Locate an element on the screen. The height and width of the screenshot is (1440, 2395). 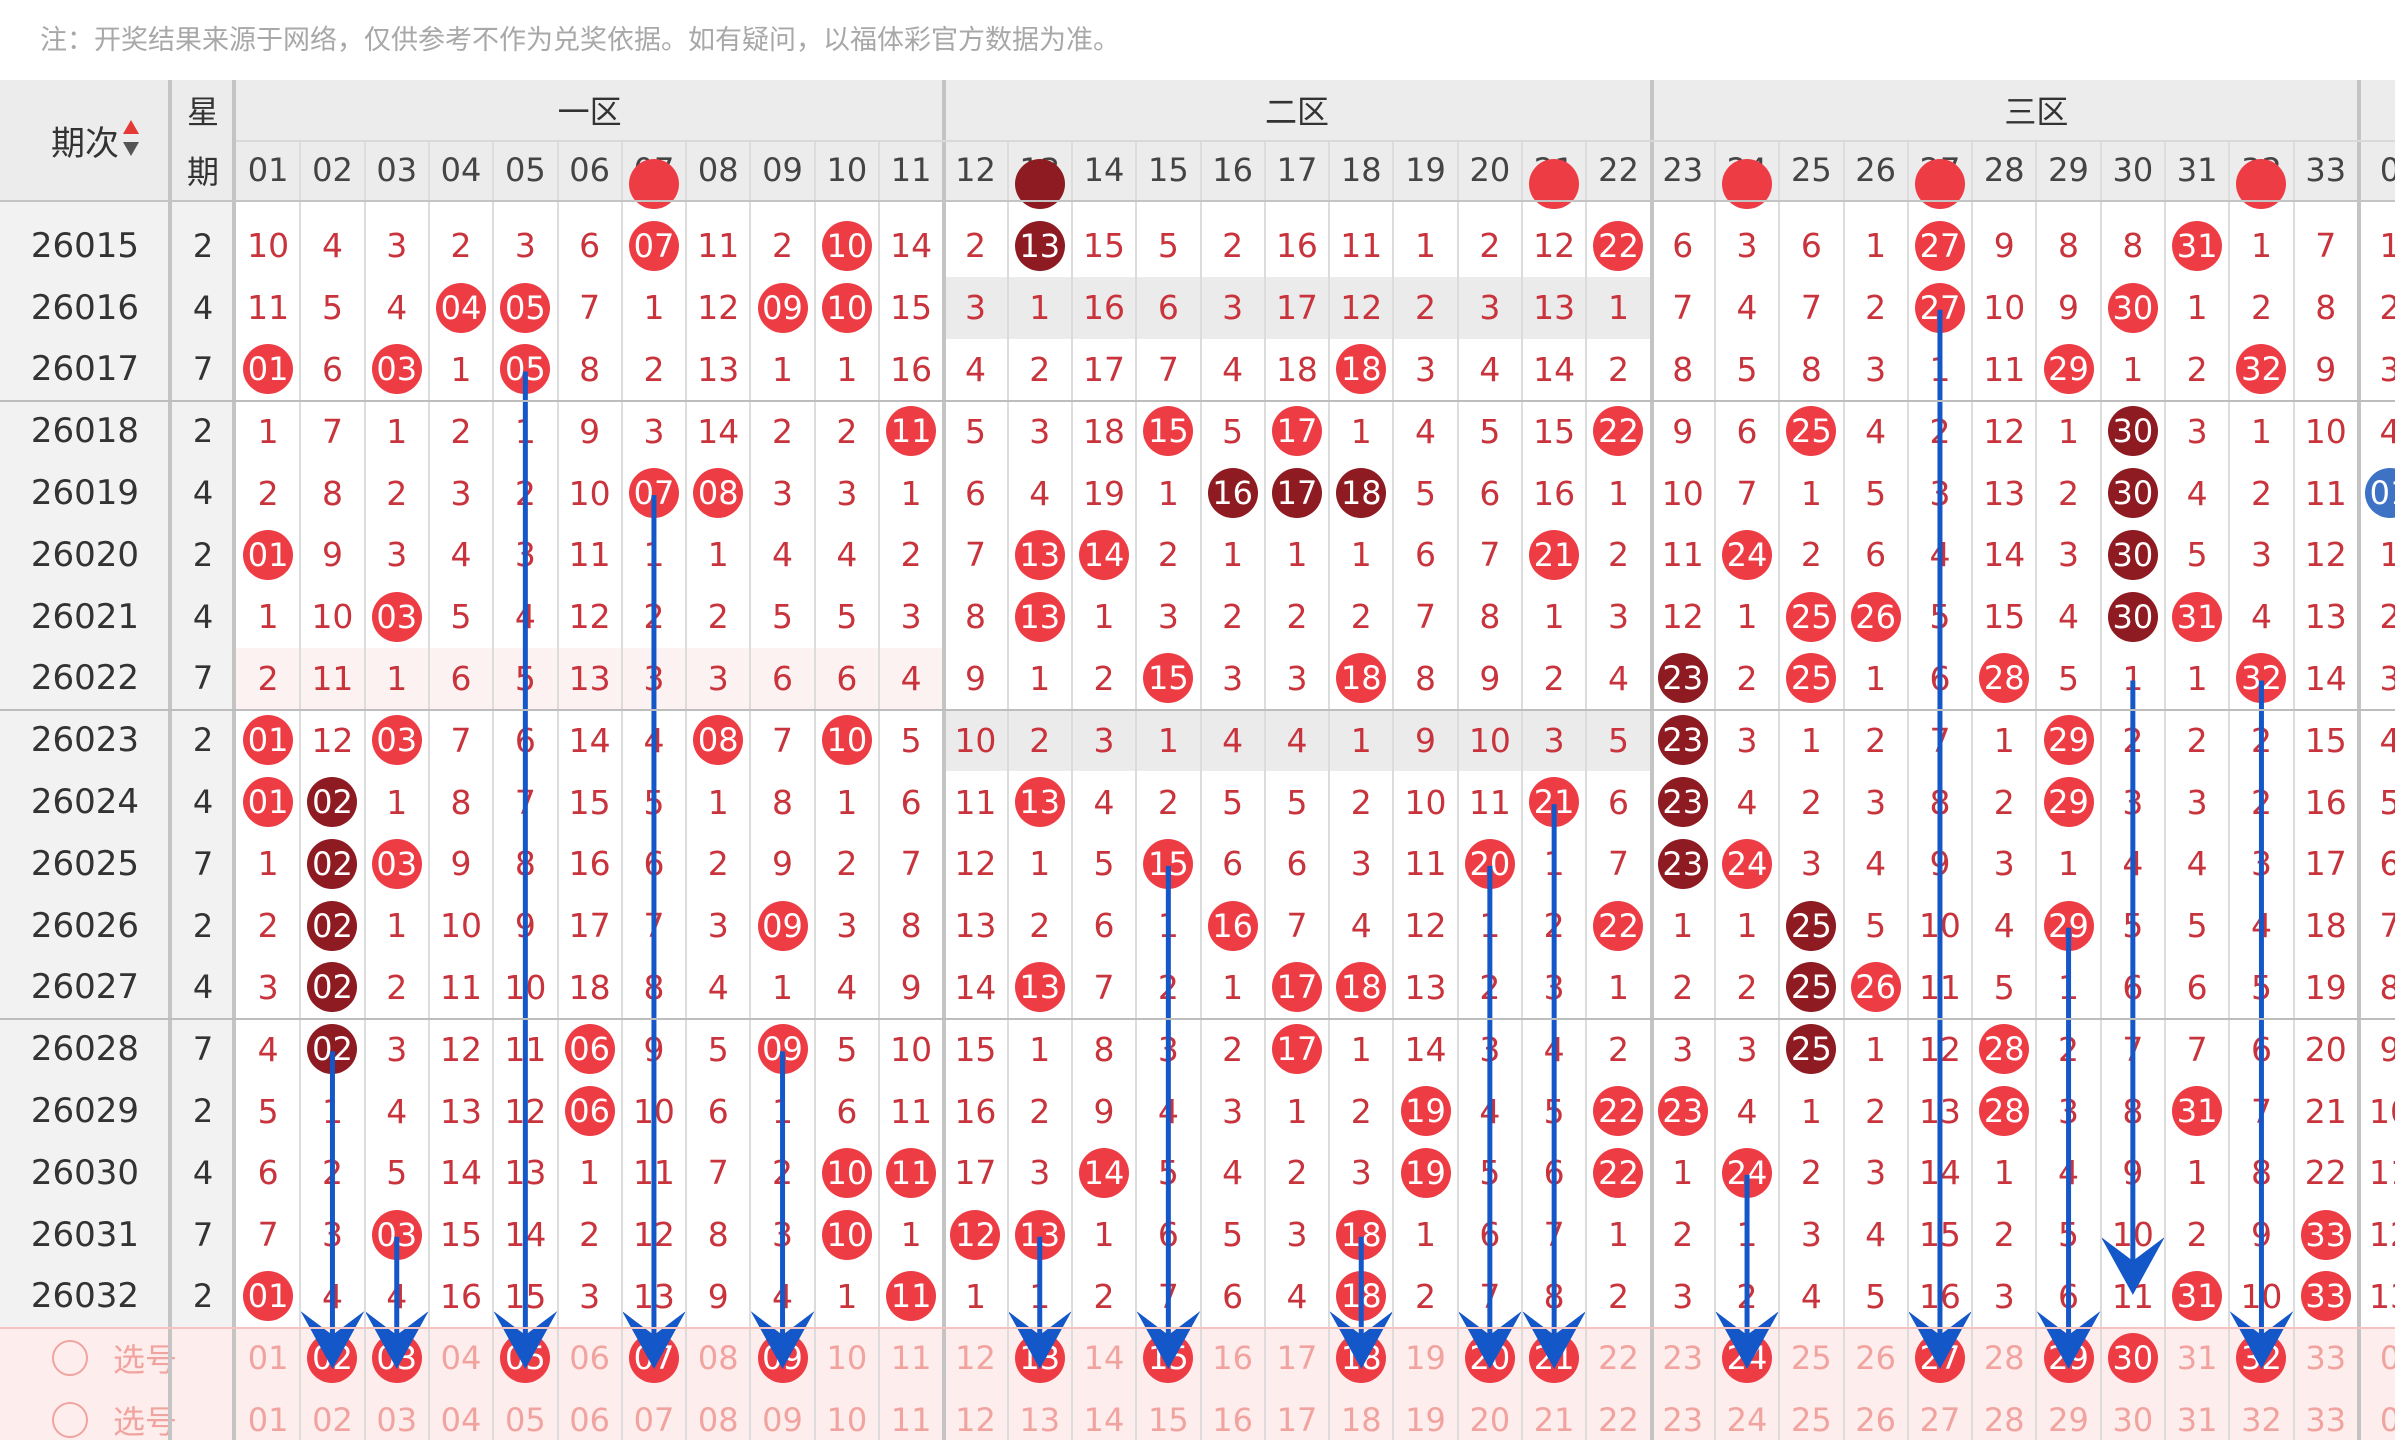
number-column-header: 02 is located at coordinates (332, 170).